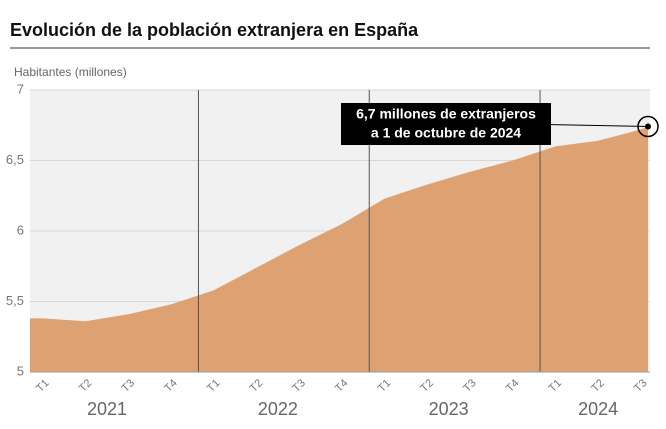 The width and height of the screenshot is (666, 429). Describe the element at coordinates (20, 88) in the screenshot. I see `y-tick-label: 7` at that location.